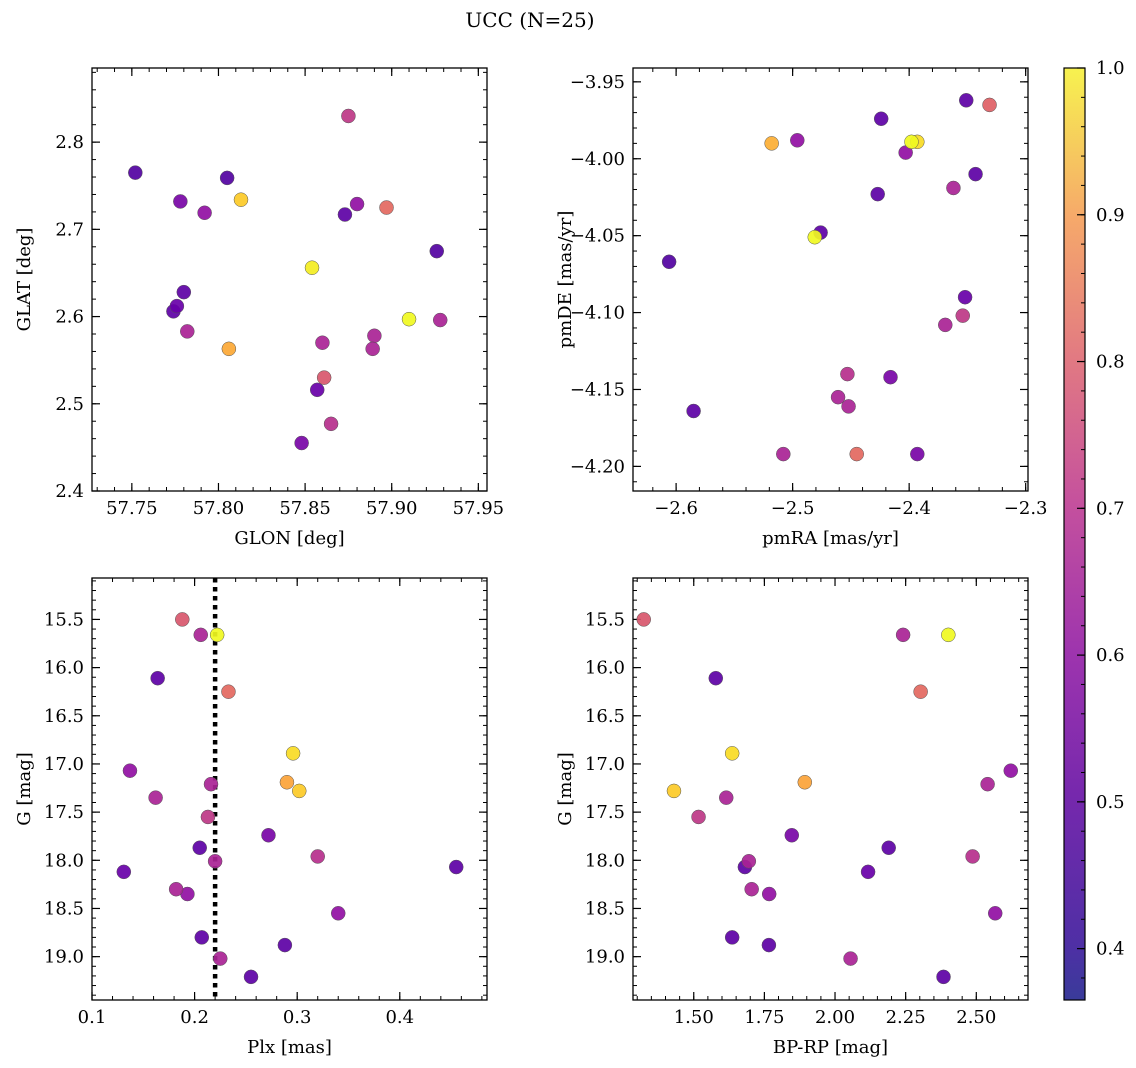 The width and height of the screenshot is (1136, 1068). I want to click on x-tick-label: −2.4, so click(909, 508).